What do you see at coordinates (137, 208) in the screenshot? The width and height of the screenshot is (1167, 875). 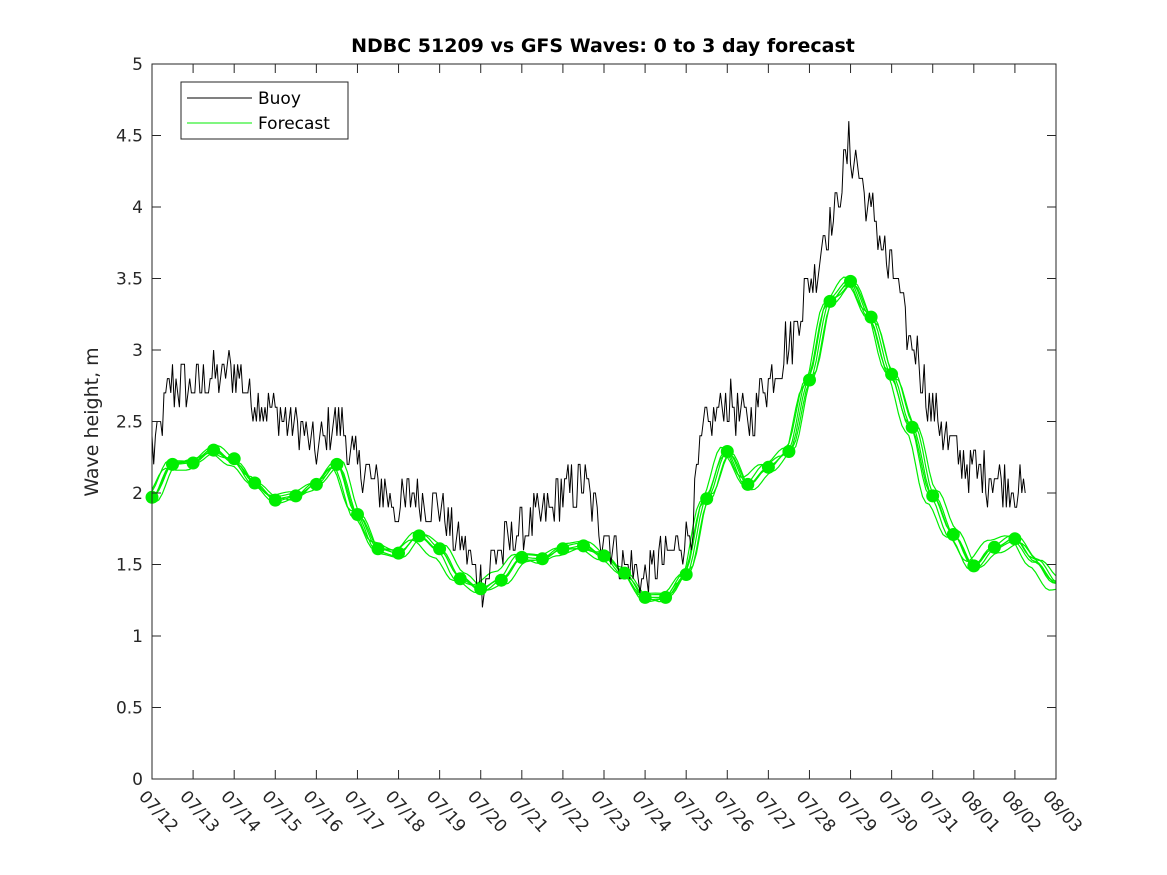 I see `y-tick-label: 4` at bounding box center [137, 208].